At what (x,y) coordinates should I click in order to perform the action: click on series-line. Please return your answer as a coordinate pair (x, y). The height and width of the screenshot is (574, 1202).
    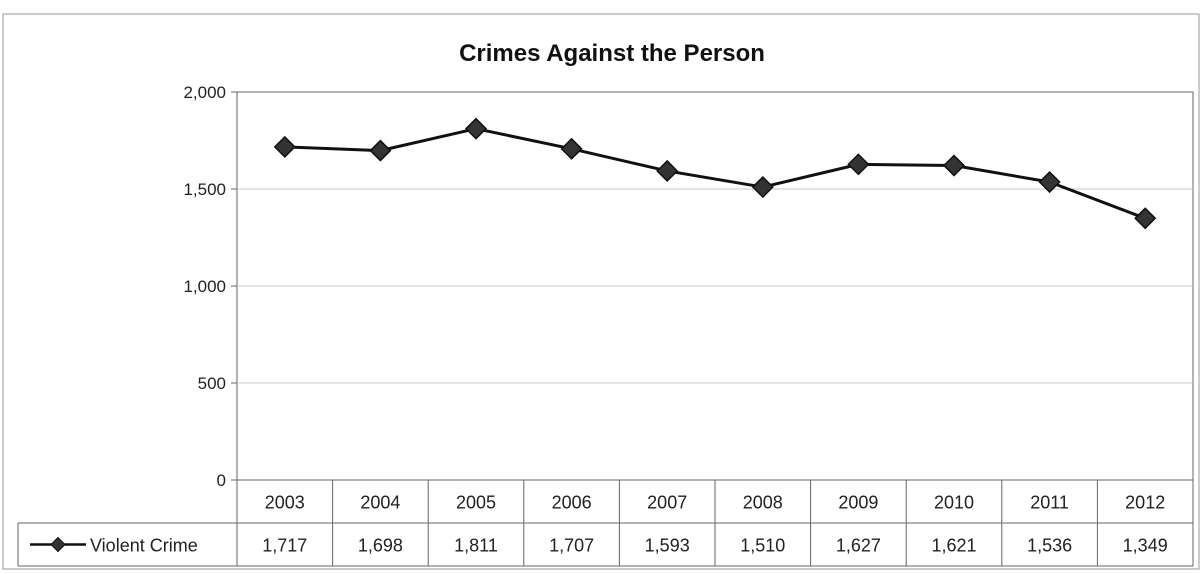
    Looking at the image, I should click on (715, 173).